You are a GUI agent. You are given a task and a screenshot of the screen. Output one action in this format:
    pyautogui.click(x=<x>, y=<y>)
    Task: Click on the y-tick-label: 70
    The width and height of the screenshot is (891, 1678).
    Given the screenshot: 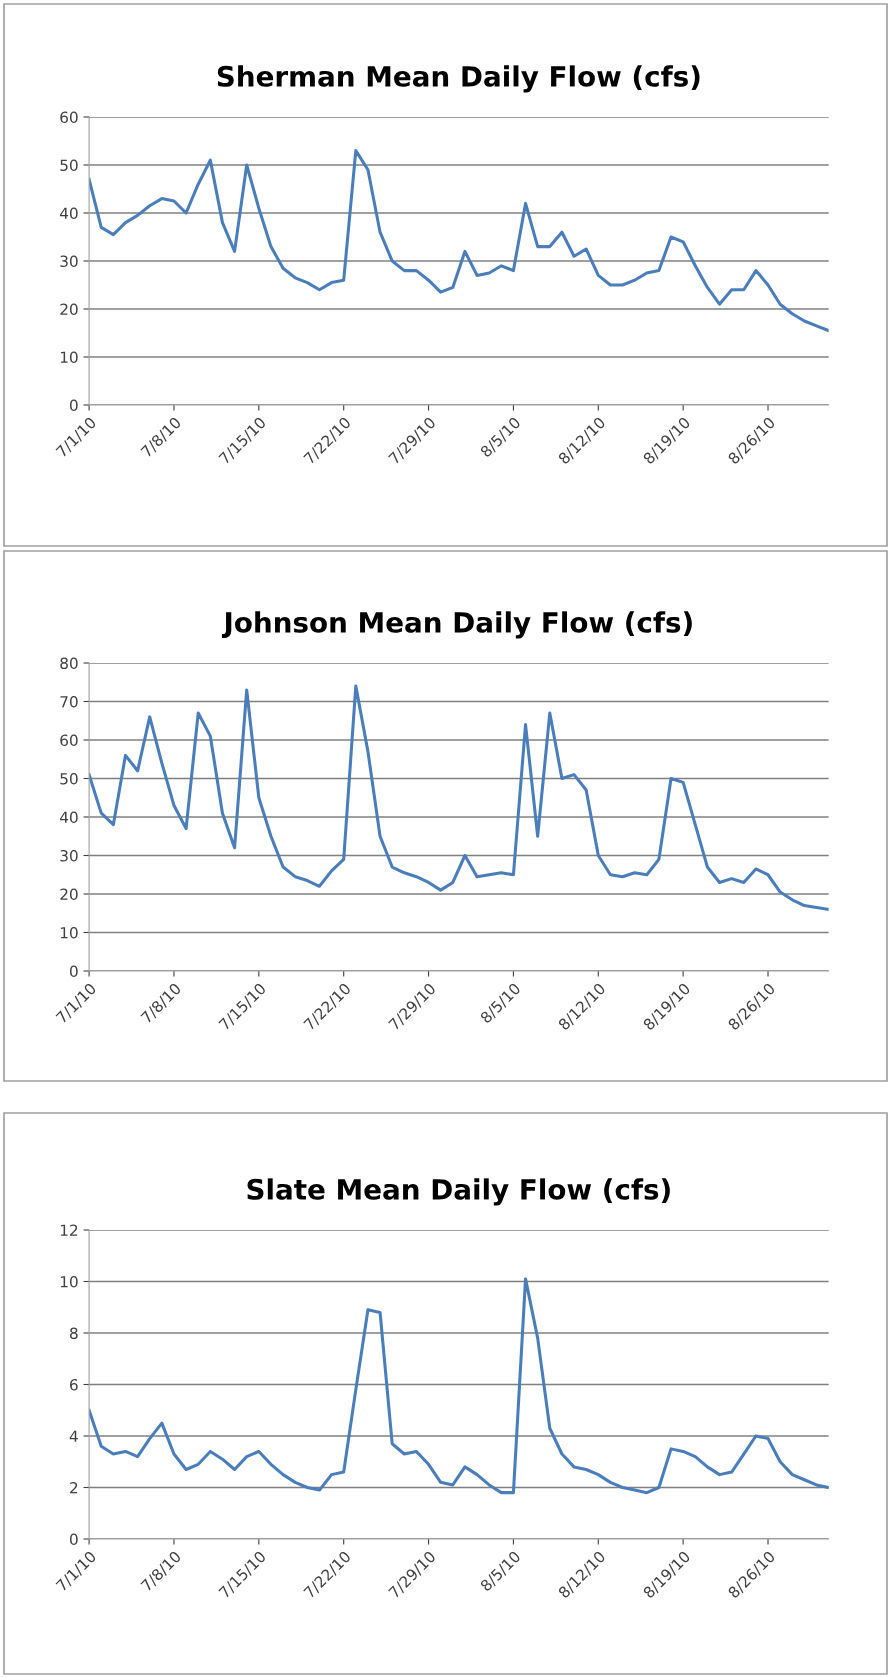 What is the action you would take?
    pyautogui.click(x=69, y=701)
    